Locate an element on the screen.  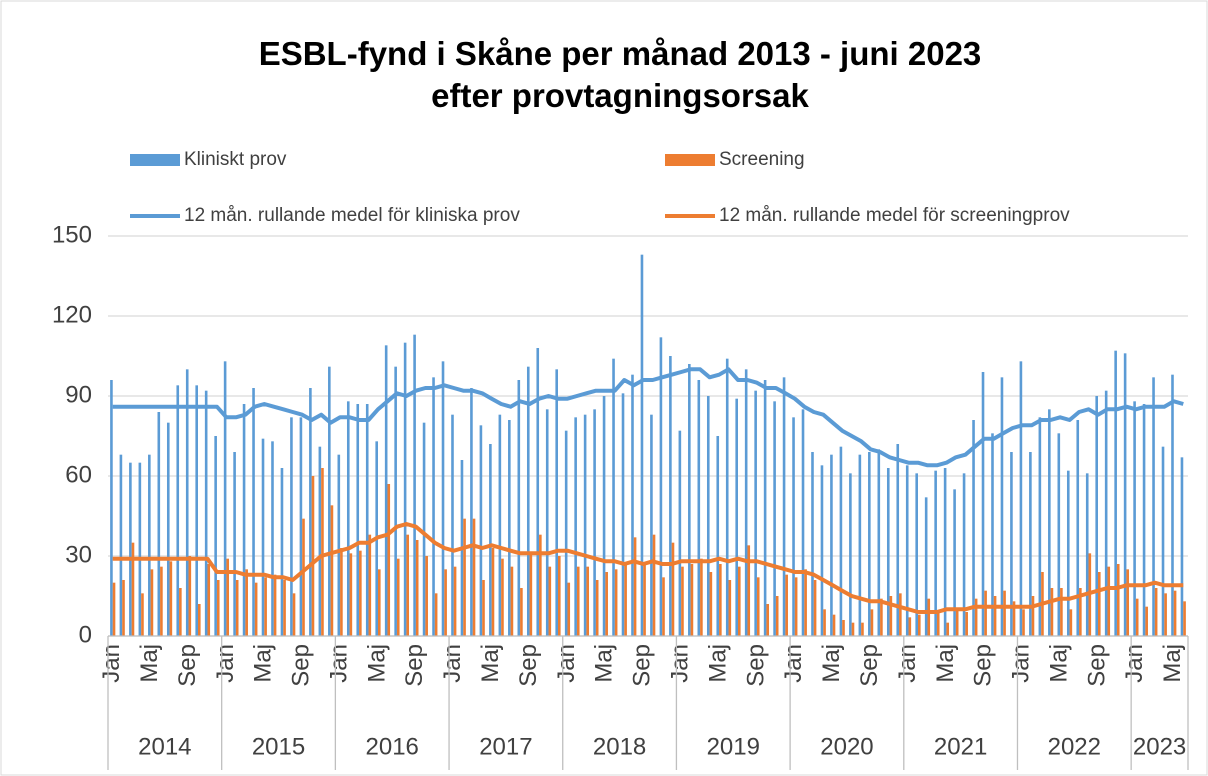
year-label: 2014 is located at coordinates (164, 746).